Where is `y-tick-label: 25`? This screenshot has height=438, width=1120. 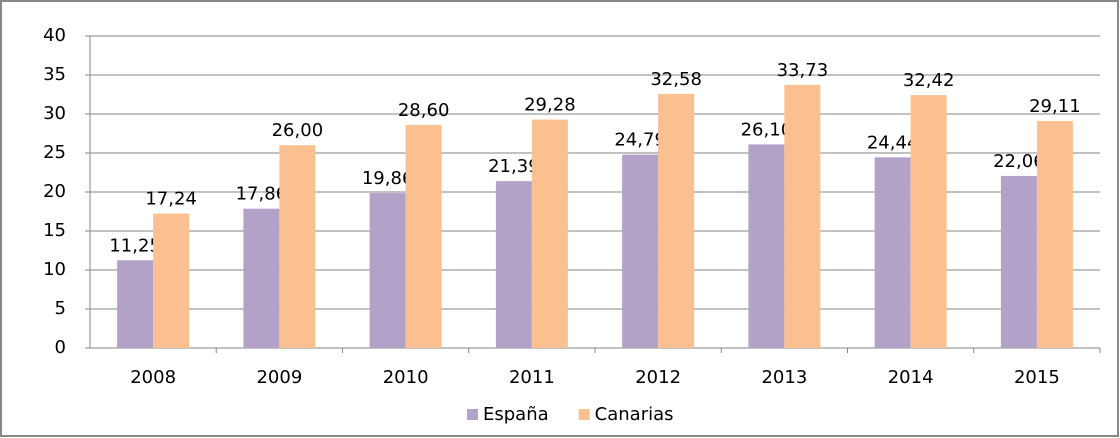
y-tick-label: 25 is located at coordinates (54, 152).